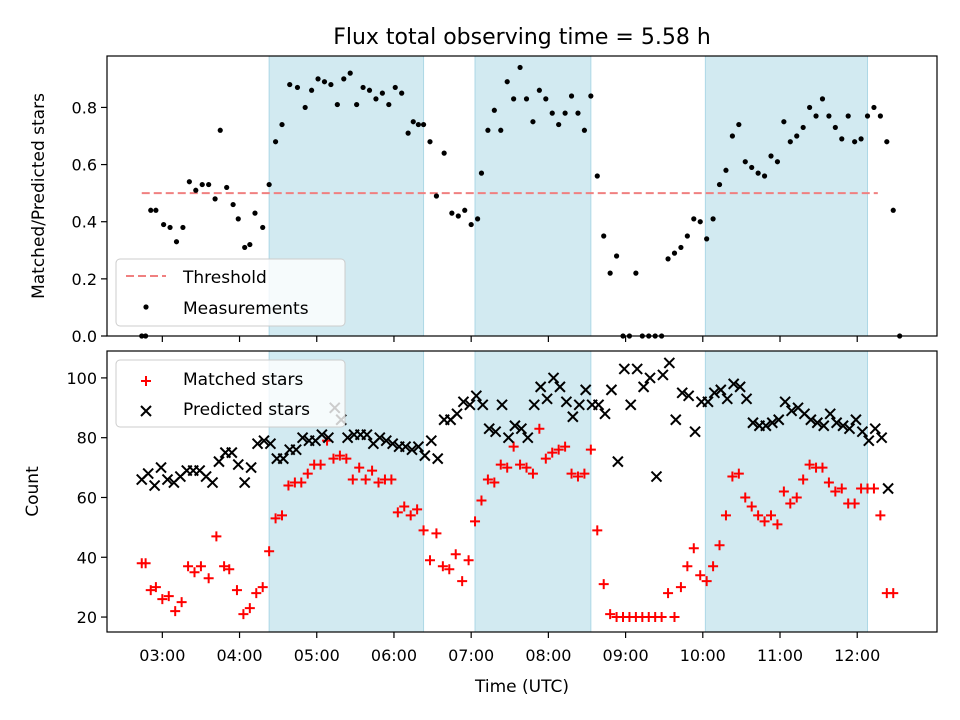  What do you see at coordinates (84, 222) in the screenshot?
I see `y-tick-label: 0.4` at bounding box center [84, 222].